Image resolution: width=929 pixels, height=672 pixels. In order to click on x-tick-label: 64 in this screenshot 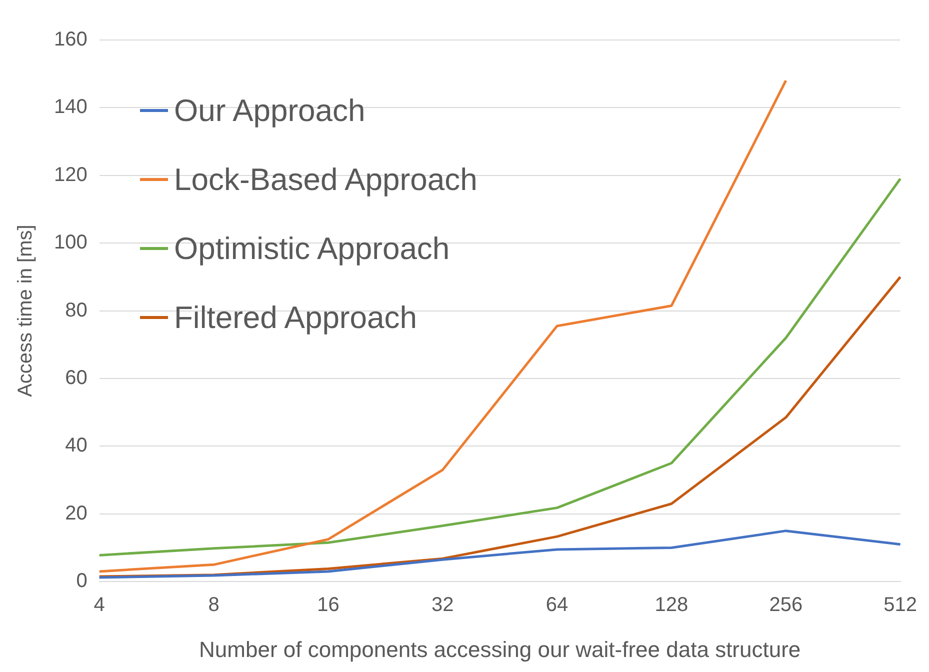, I will do `click(557, 605)`.